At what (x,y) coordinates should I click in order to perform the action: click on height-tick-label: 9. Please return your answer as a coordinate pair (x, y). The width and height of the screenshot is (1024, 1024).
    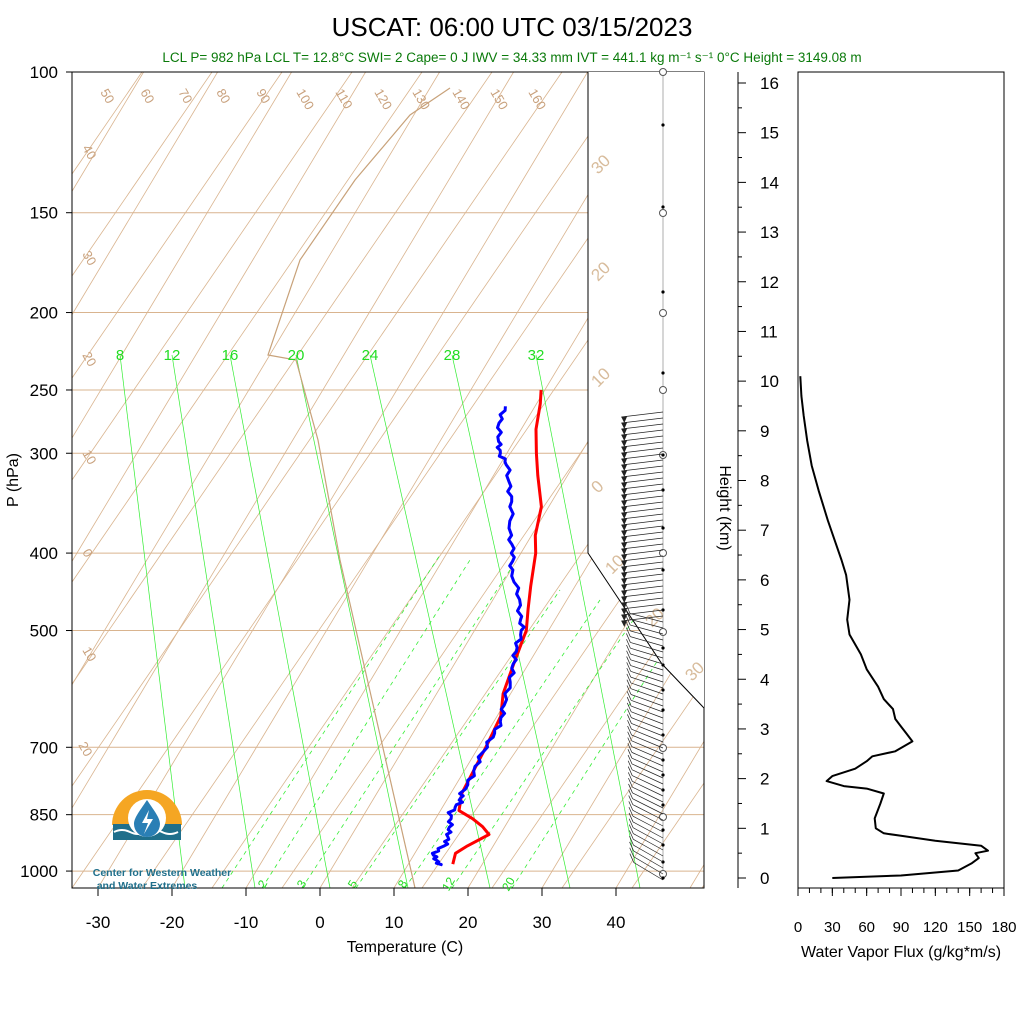
    Looking at the image, I should click on (764, 431).